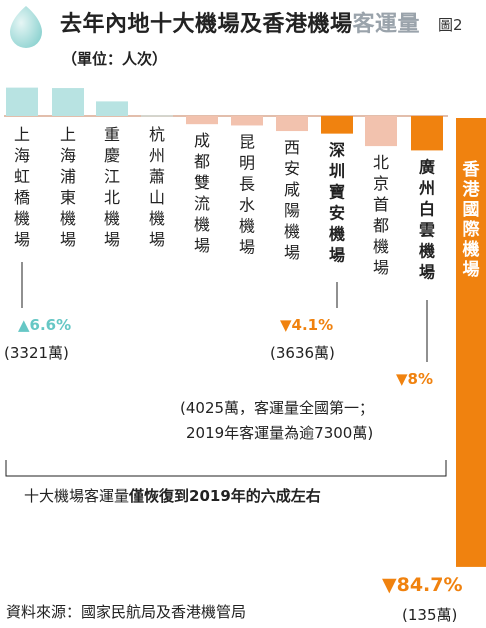 The image size is (486, 628). I want to click on bar-label-char: 東, so click(68, 197).